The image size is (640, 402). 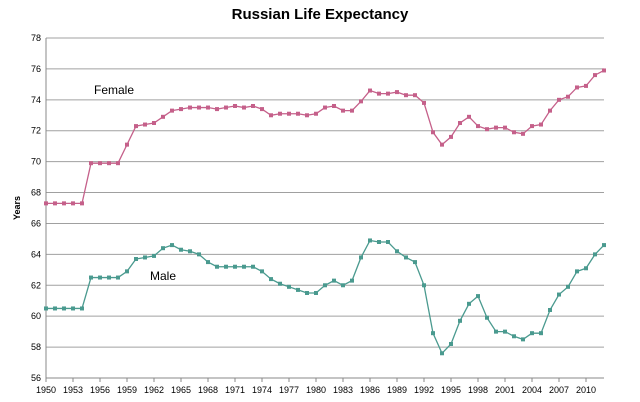 What do you see at coordinates (451, 390) in the screenshot?
I see `x-tick-label: 1995` at bounding box center [451, 390].